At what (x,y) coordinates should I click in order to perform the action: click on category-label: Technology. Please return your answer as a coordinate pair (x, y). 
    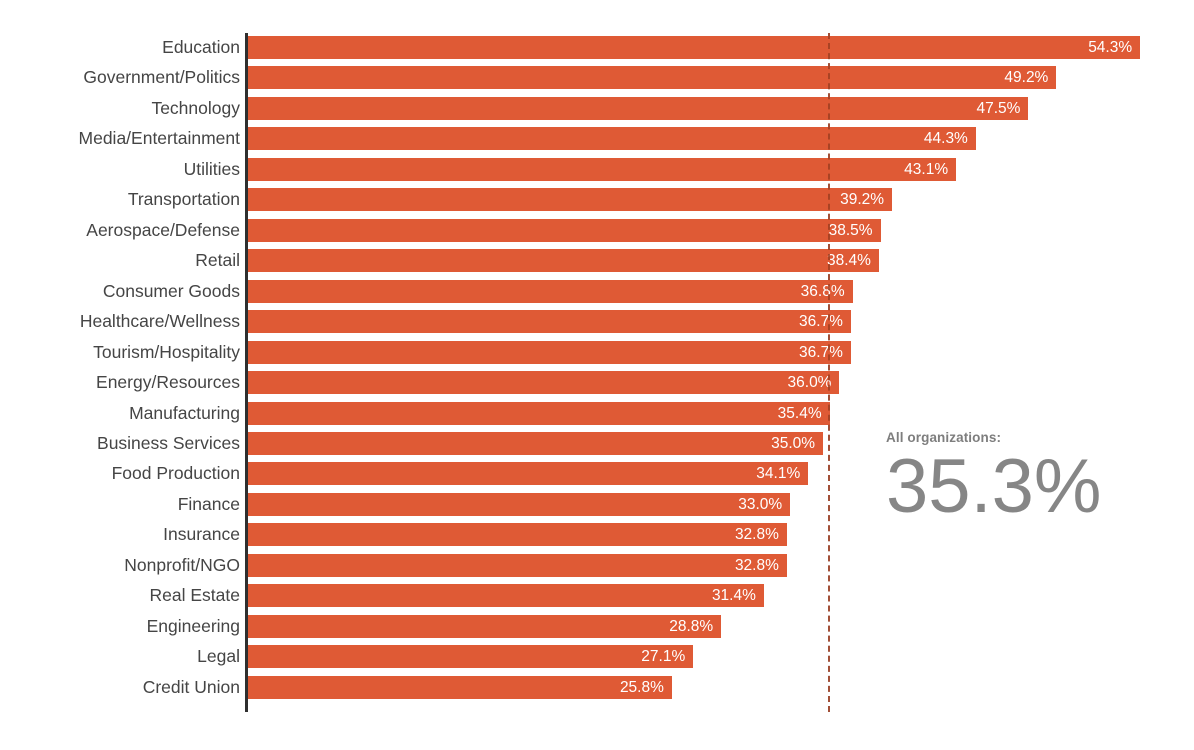
    Looking at the image, I should click on (195, 107).